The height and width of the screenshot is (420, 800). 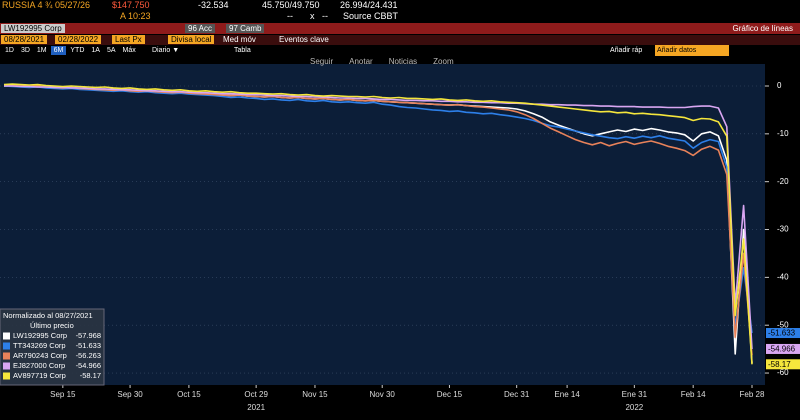 I want to click on y-tick-label: -50, so click(x=783, y=324).